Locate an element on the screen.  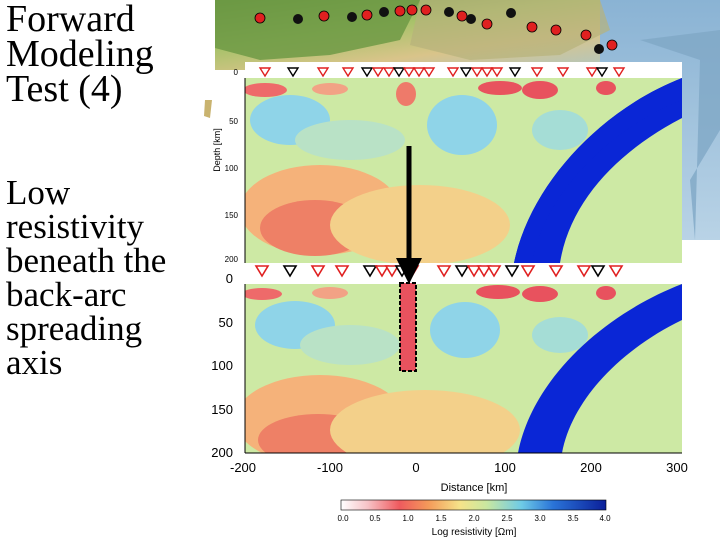
bottom-x-tick-label: 0 is located at coordinates (415, 467).